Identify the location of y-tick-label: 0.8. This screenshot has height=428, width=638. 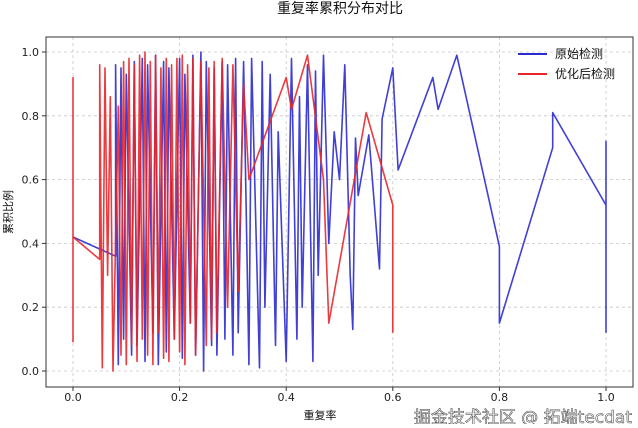
(31, 116).